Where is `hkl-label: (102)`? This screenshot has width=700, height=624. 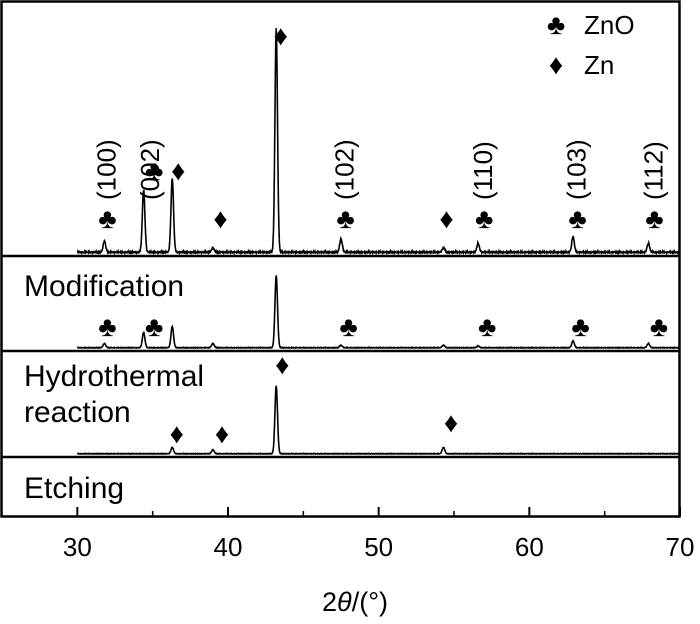 hkl-label: (102) is located at coordinates (345, 169).